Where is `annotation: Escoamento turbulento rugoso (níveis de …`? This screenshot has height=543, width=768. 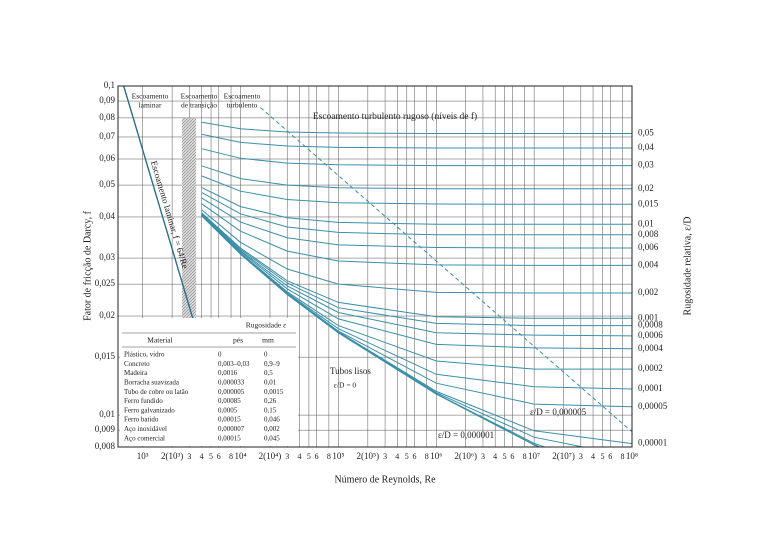
annotation: Escoamento turbulento rugoso (níveis de … is located at coordinates (395, 116).